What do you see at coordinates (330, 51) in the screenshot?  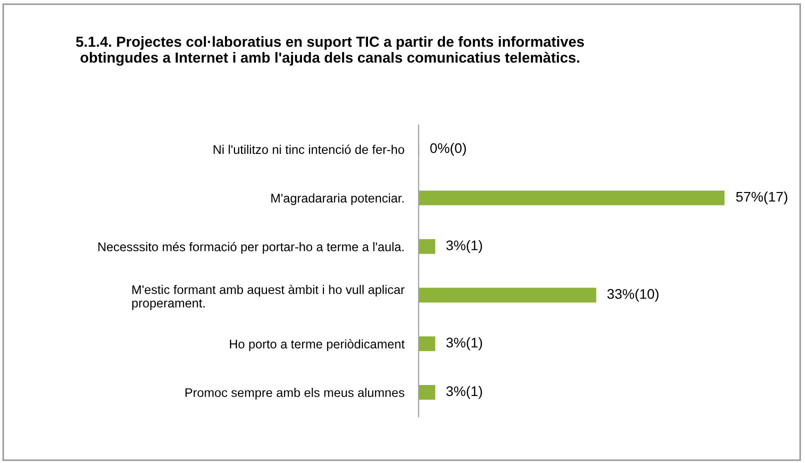 I see `chart-title: 5.1.4. Projectes col·laboratius en suport TIC a partir de fonts informatives obtingudes a Internet i amb l'ajuda dels canals comunicatius telemàtics.` at bounding box center [330, 51].